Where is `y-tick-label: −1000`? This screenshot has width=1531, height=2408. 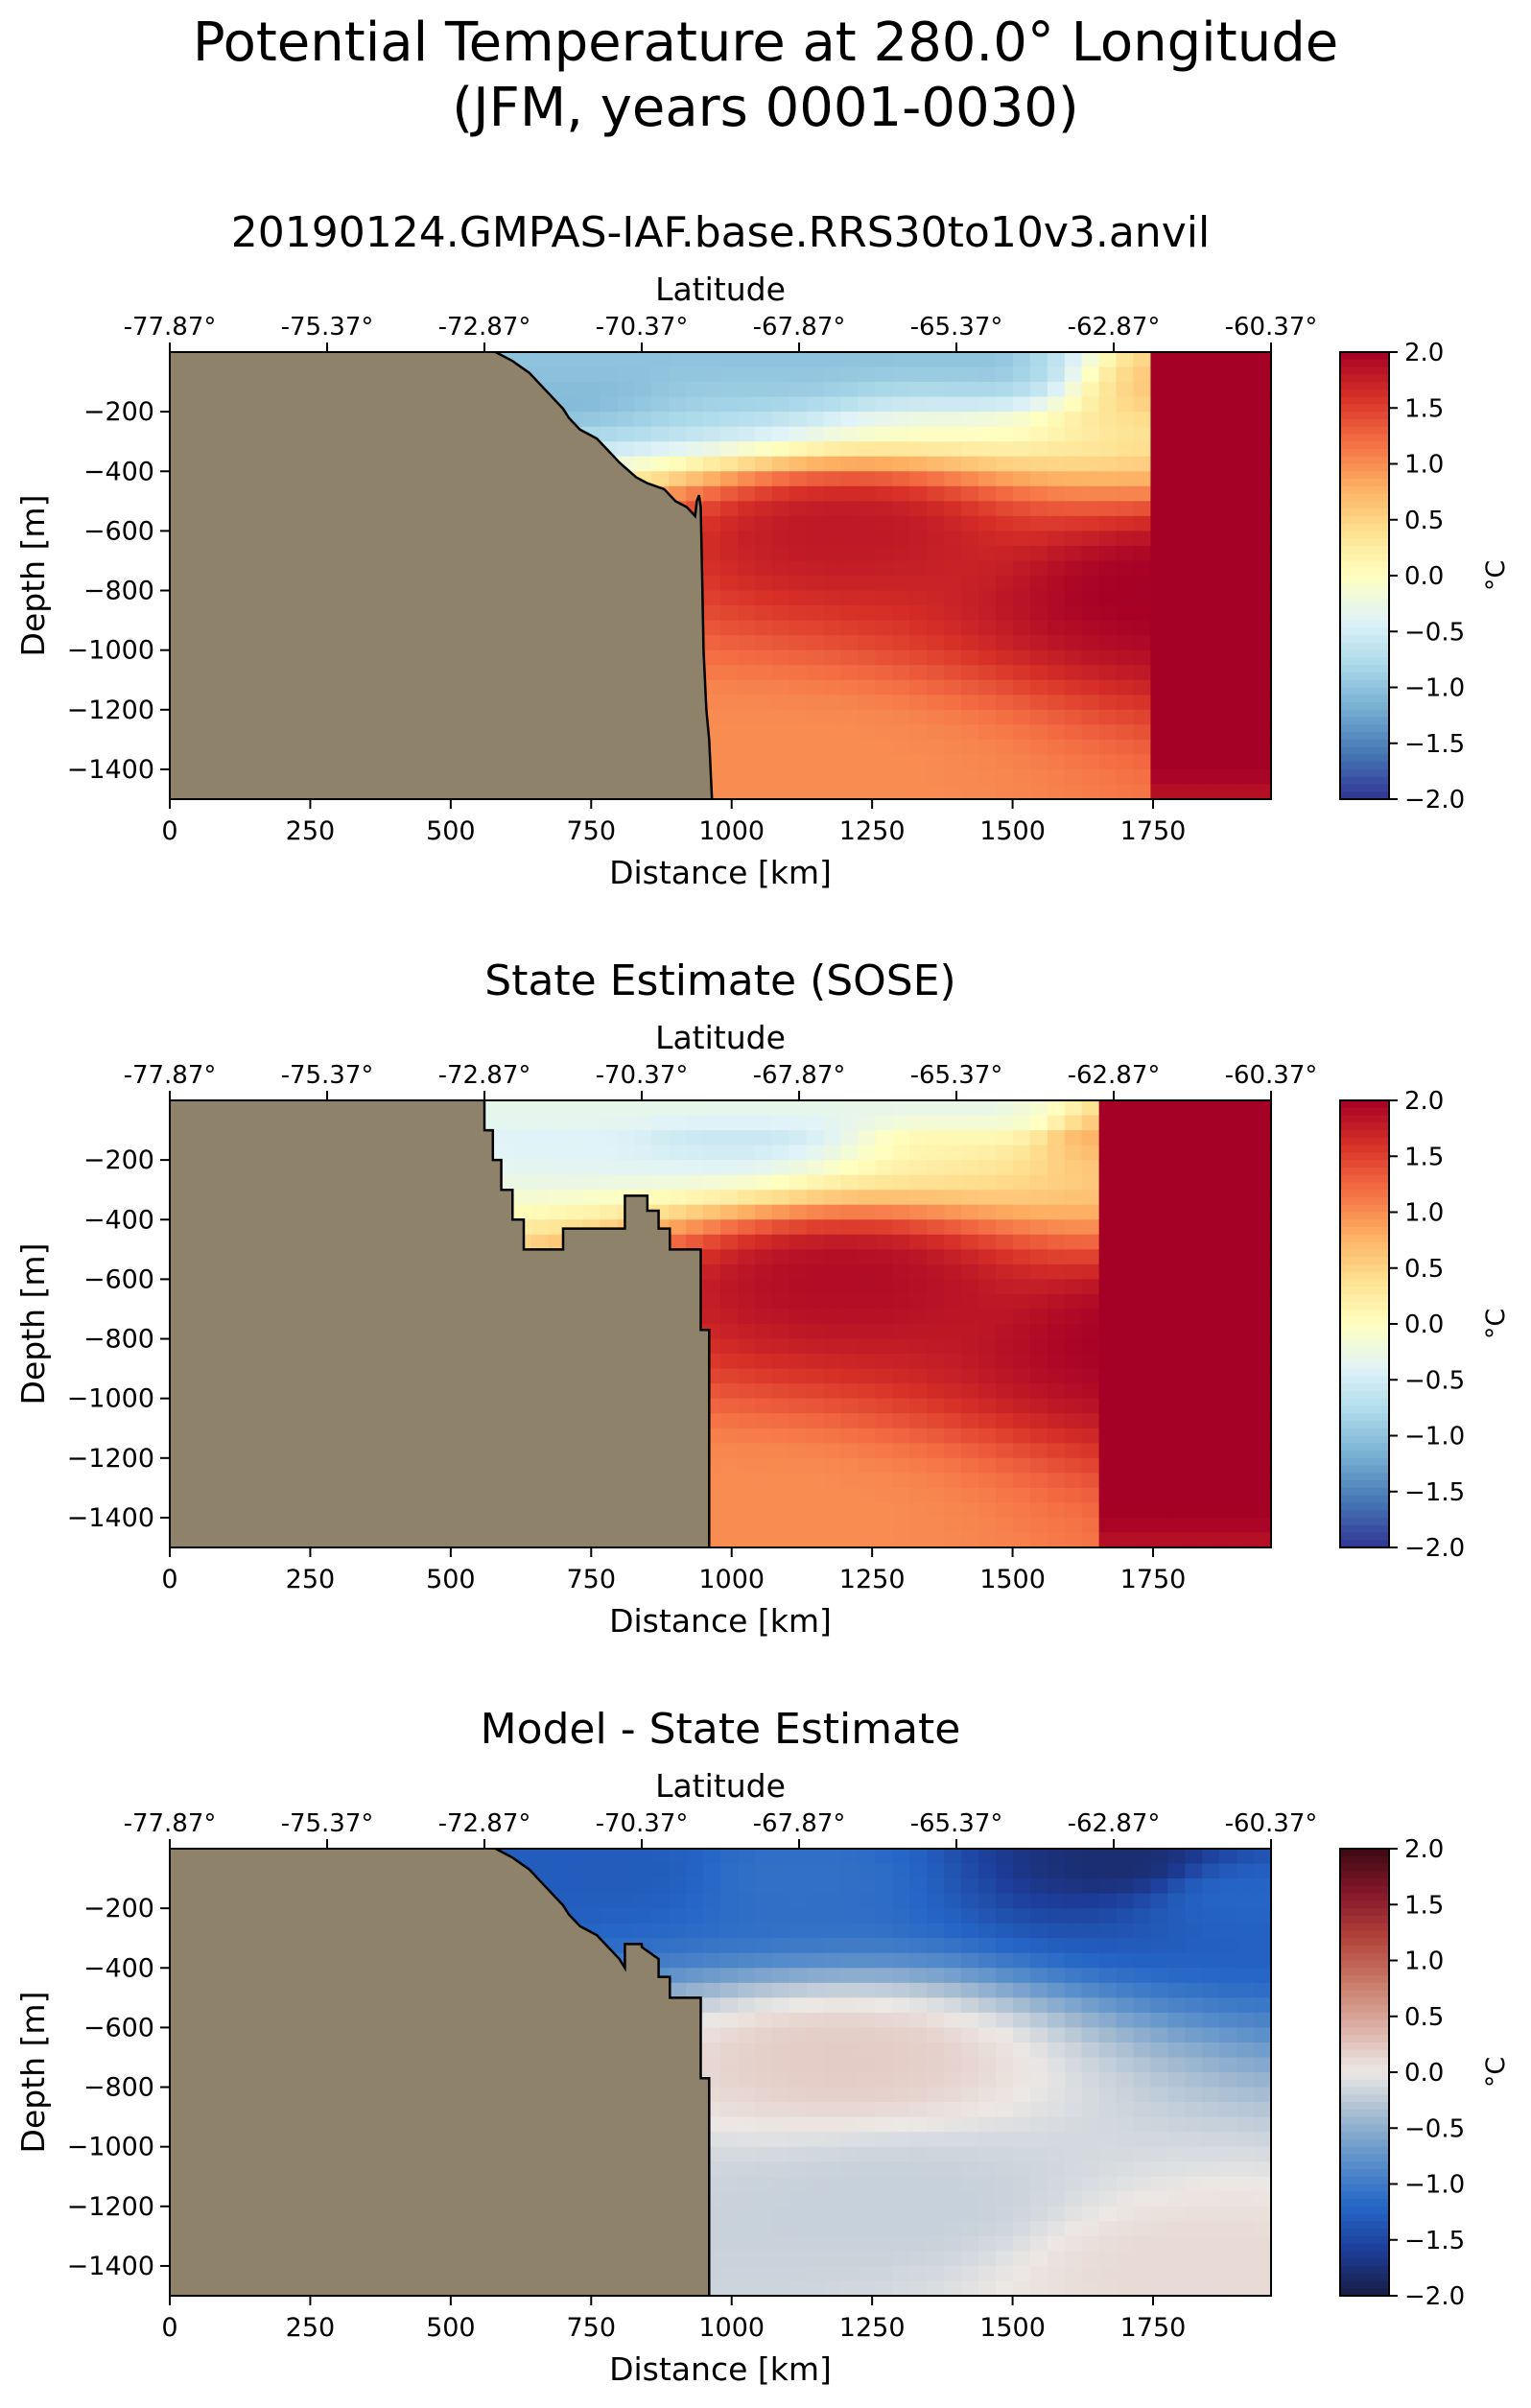
y-tick-label: −1000 is located at coordinates (110, 1399).